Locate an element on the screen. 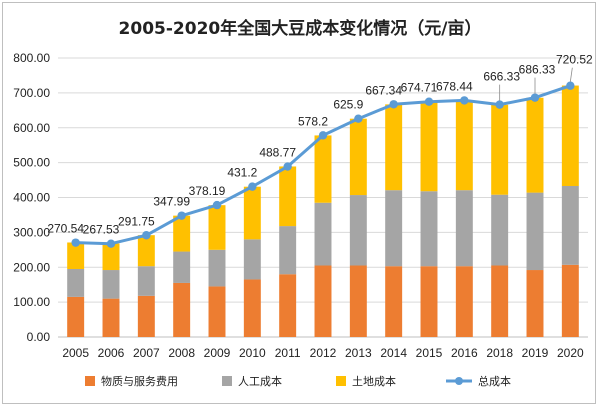  x-tick-label: 2009 is located at coordinates (217, 353).